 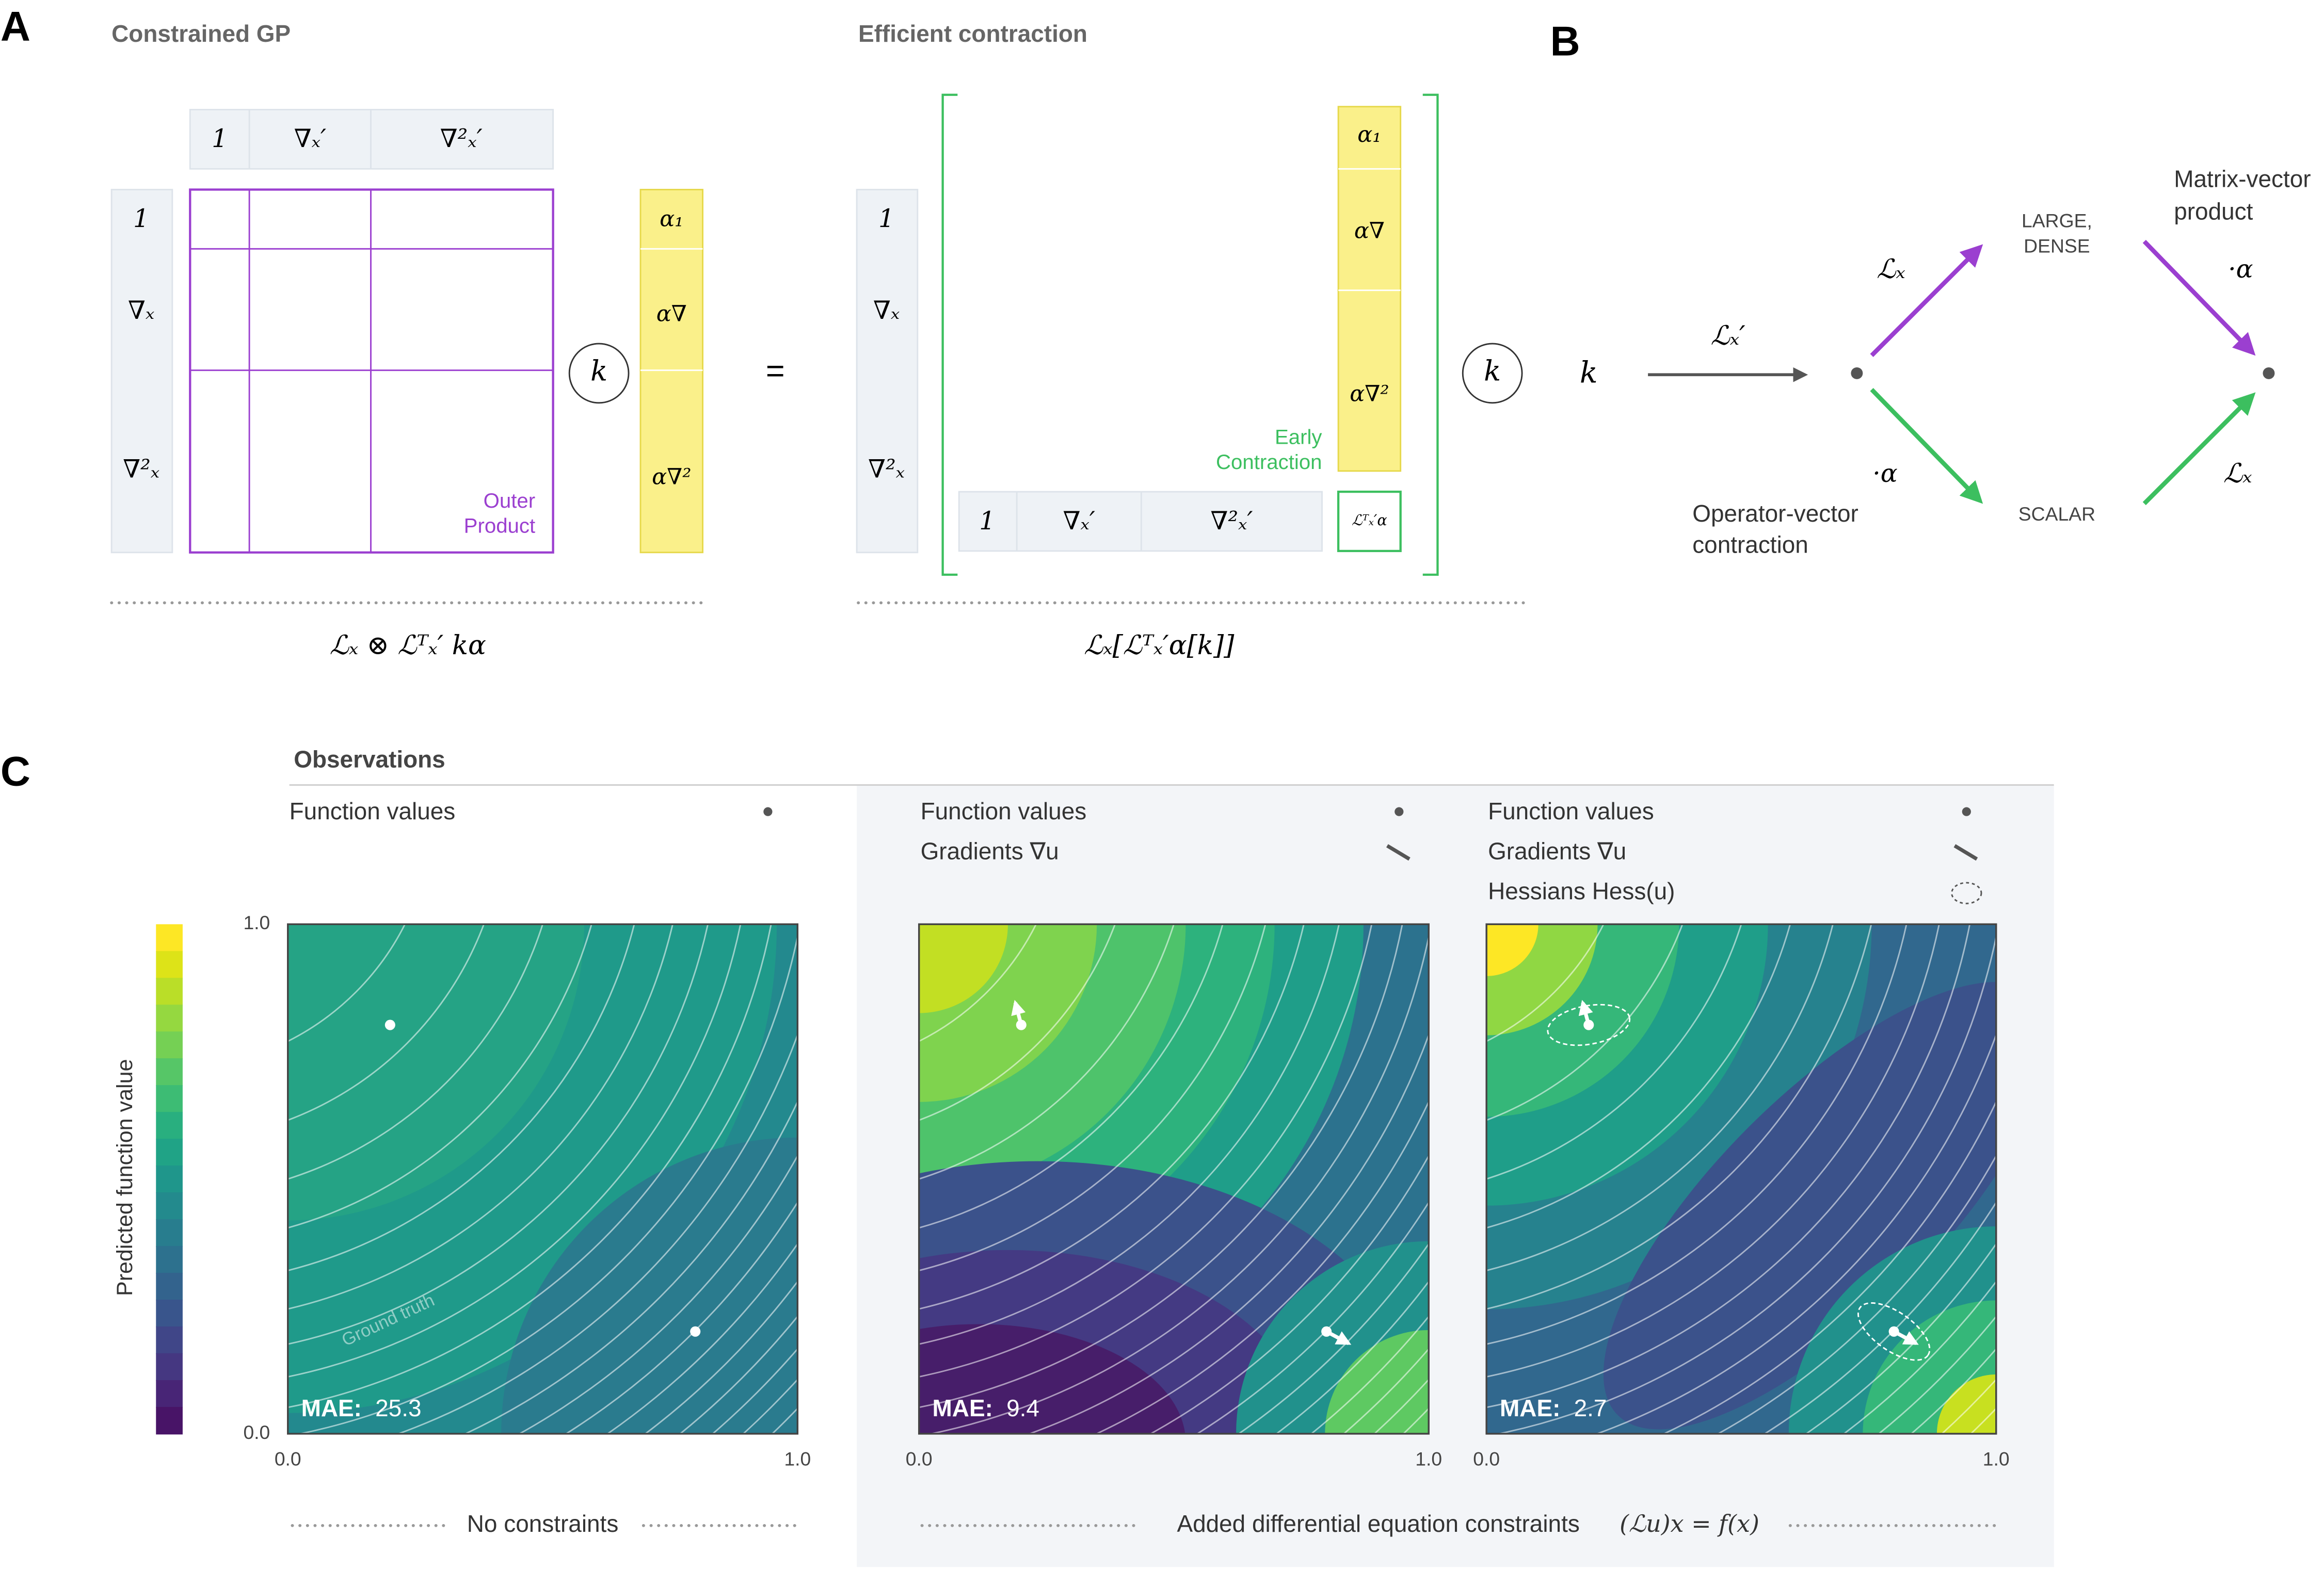 I want to click on label: Product, so click(x=500, y=526).